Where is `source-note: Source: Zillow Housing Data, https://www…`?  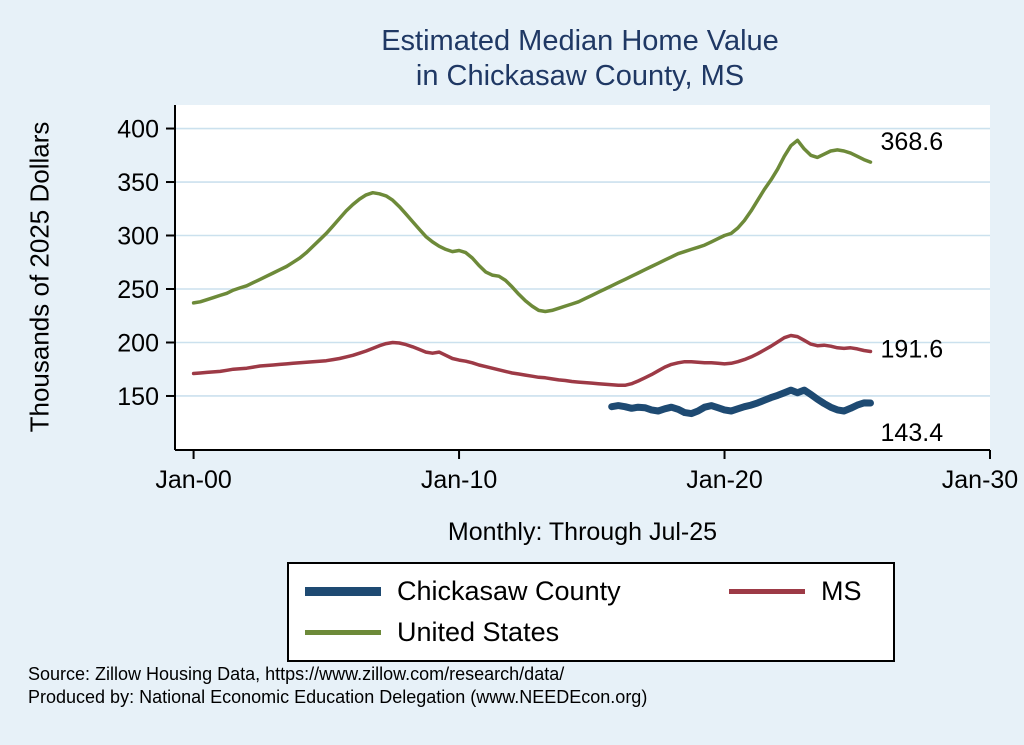 source-note: Source: Zillow Housing Data, https://www… is located at coordinates (337, 686).